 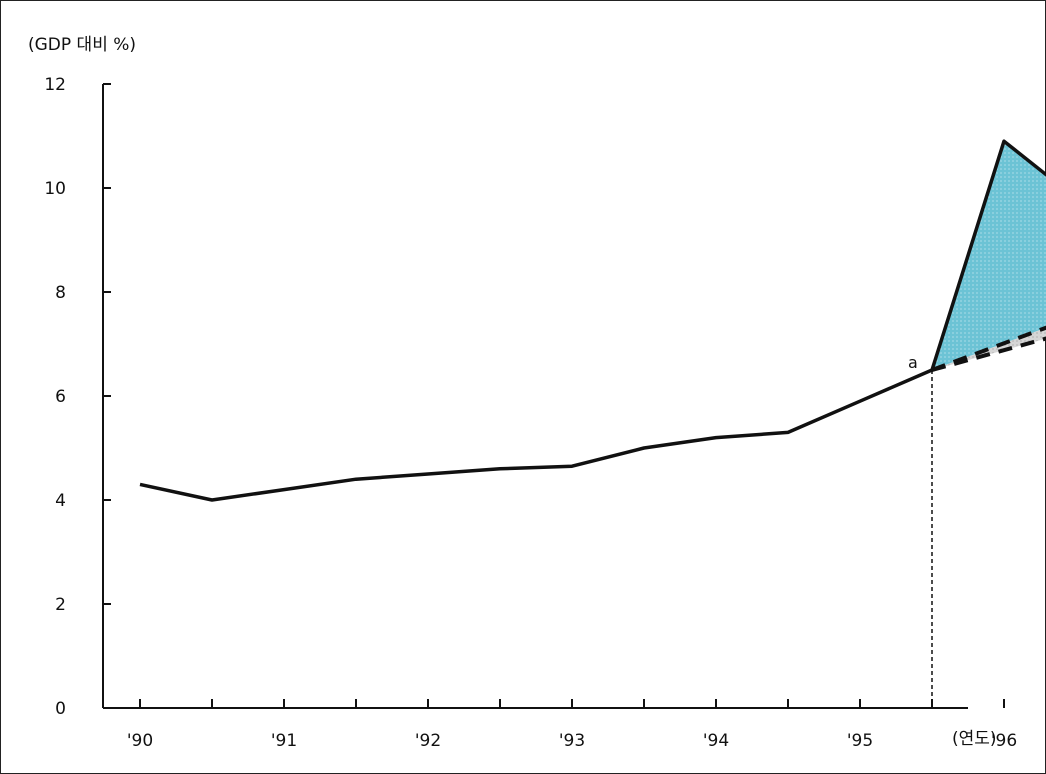 I want to click on y-tick-group: 0 2 4 6 8 10 12, so click(x=77, y=397).